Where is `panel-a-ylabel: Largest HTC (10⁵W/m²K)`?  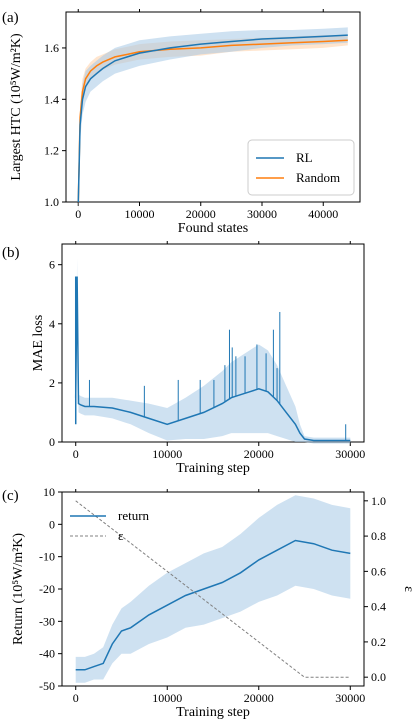
panel-a-ylabel: Largest HTC (10⁵W/m²K) is located at coordinates (16, 107).